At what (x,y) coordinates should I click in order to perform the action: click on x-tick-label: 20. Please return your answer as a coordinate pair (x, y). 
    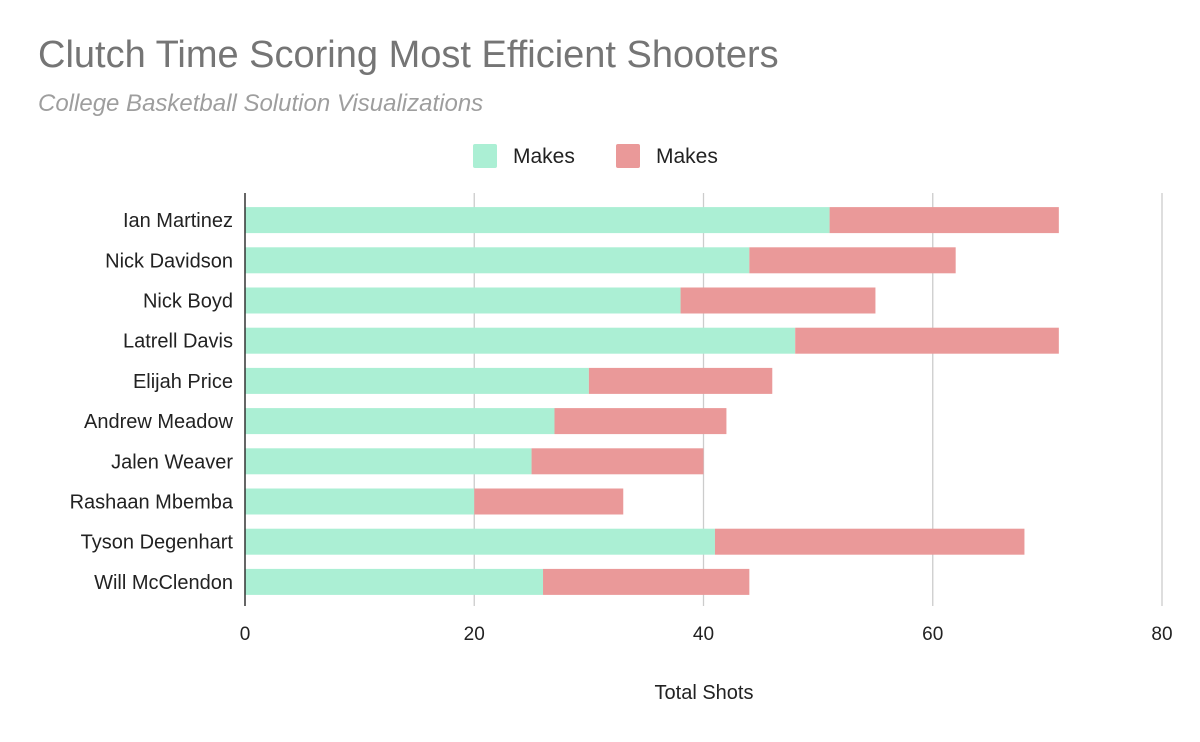
    Looking at the image, I should click on (474, 634).